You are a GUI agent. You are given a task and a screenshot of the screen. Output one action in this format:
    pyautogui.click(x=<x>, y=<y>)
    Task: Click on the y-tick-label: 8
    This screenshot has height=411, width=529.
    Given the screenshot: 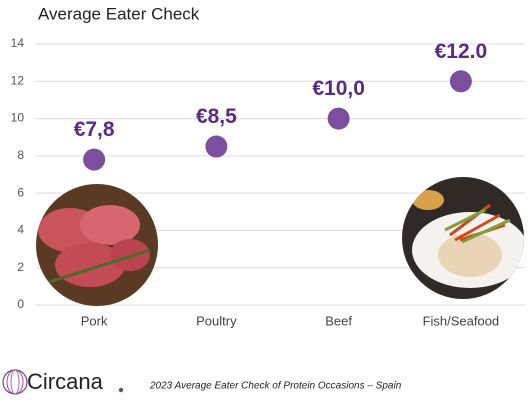 What is the action you would take?
    pyautogui.click(x=20, y=155)
    